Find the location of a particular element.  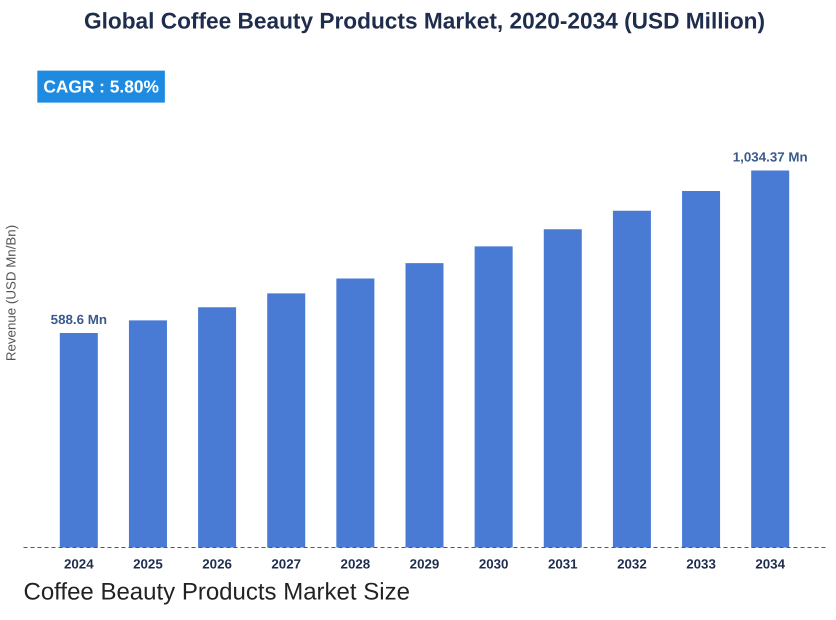

chart-title: Global Coffee Beauty Products Market, 2020-2034 (USD Million) is located at coordinates (425, 21).